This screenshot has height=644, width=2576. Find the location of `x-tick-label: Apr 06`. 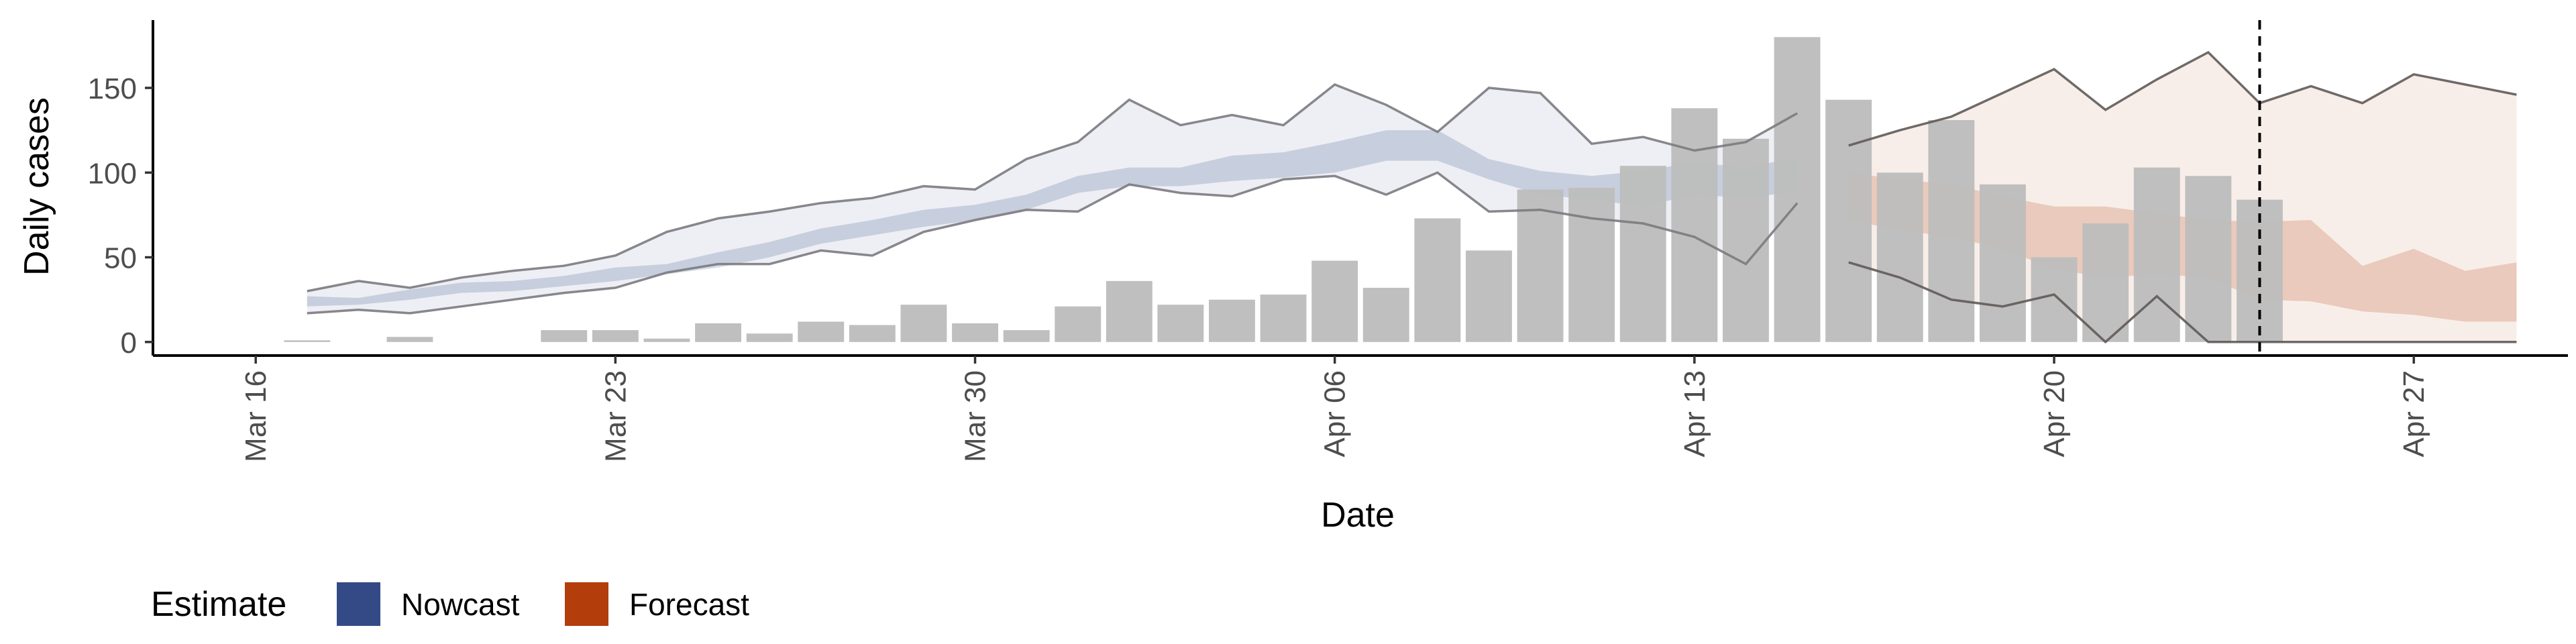

x-tick-label: Apr 06 is located at coordinates (1335, 414).